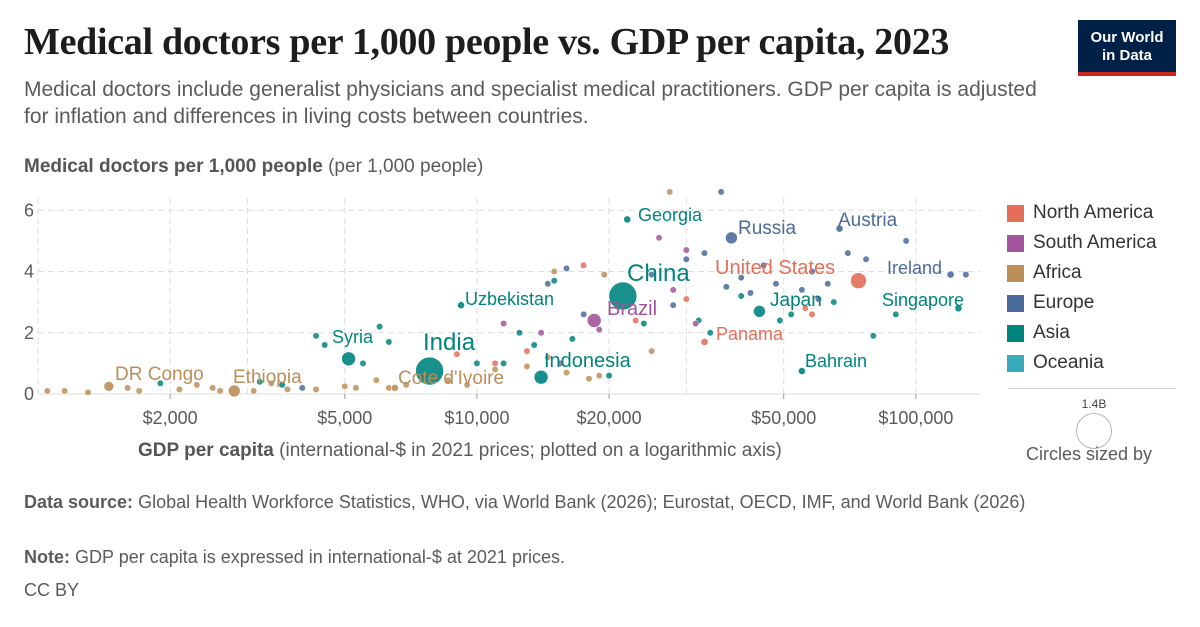 The height and width of the screenshot is (627, 1200). What do you see at coordinates (52, 590) in the screenshot?
I see `license: CC BY` at bounding box center [52, 590].